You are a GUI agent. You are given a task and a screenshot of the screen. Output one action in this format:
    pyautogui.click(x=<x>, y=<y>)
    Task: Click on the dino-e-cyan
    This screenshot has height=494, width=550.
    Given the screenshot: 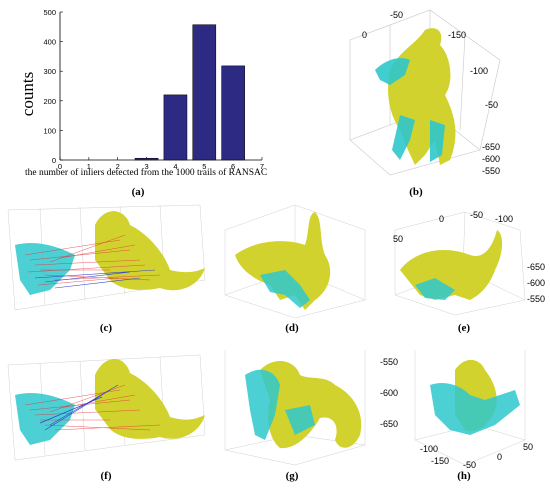 What is the action you would take?
    pyautogui.click(x=435, y=289)
    